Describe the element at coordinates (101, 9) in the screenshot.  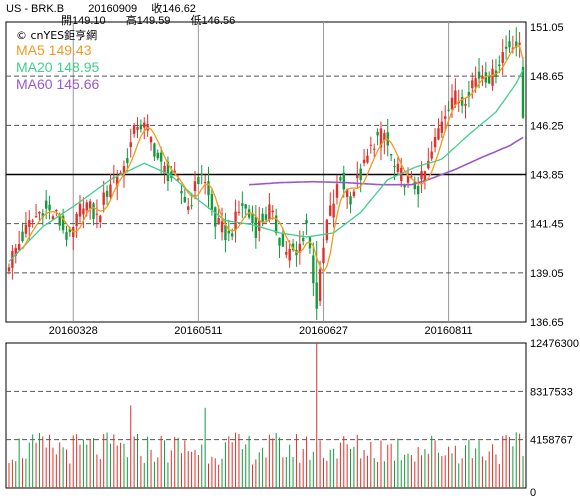
I see `chart-header: US - BRK.B 20160909 收146.62` at that location.